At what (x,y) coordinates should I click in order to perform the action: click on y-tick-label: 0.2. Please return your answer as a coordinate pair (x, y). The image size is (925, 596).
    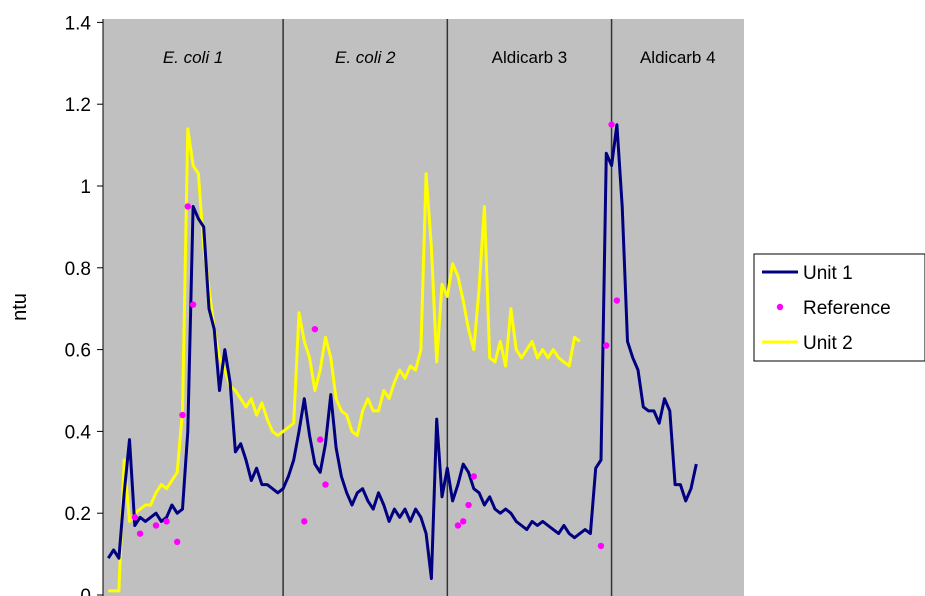
    Looking at the image, I should click on (78, 514).